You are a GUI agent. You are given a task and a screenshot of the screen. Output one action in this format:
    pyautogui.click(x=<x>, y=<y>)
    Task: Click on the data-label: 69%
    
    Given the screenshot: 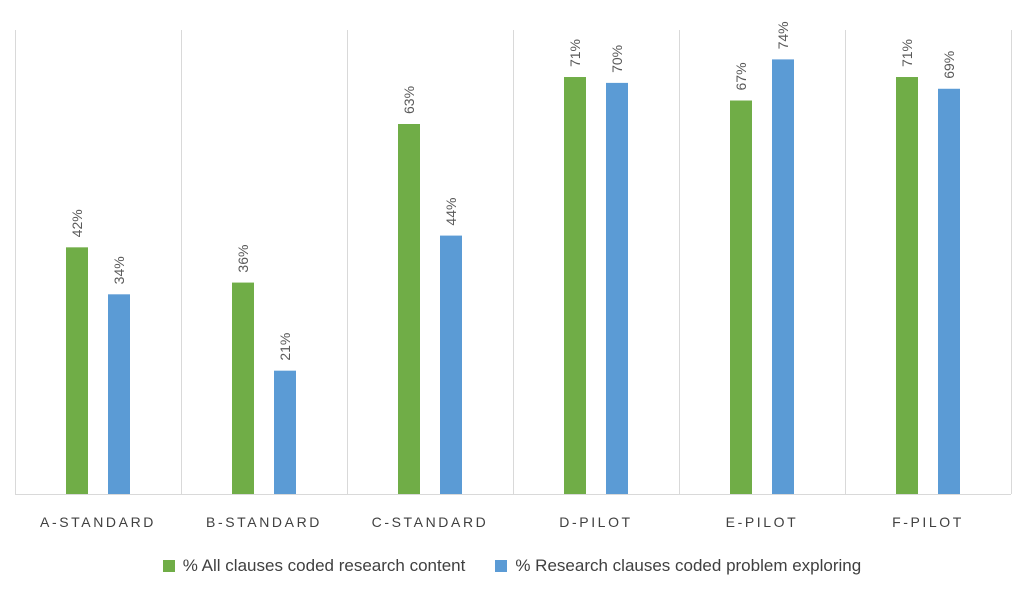 What is the action you would take?
    pyautogui.click(x=949, y=65)
    